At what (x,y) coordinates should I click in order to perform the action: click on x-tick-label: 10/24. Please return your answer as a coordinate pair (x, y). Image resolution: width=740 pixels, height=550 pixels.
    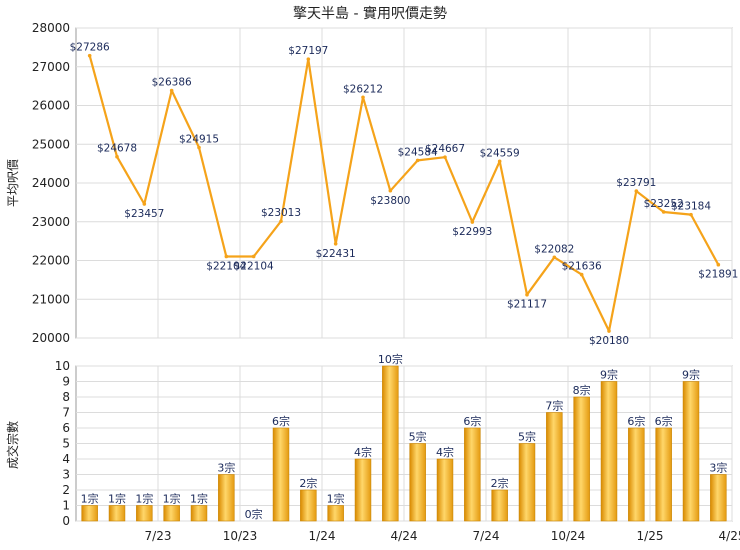
    Looking at the image, I should click on (568, 536).